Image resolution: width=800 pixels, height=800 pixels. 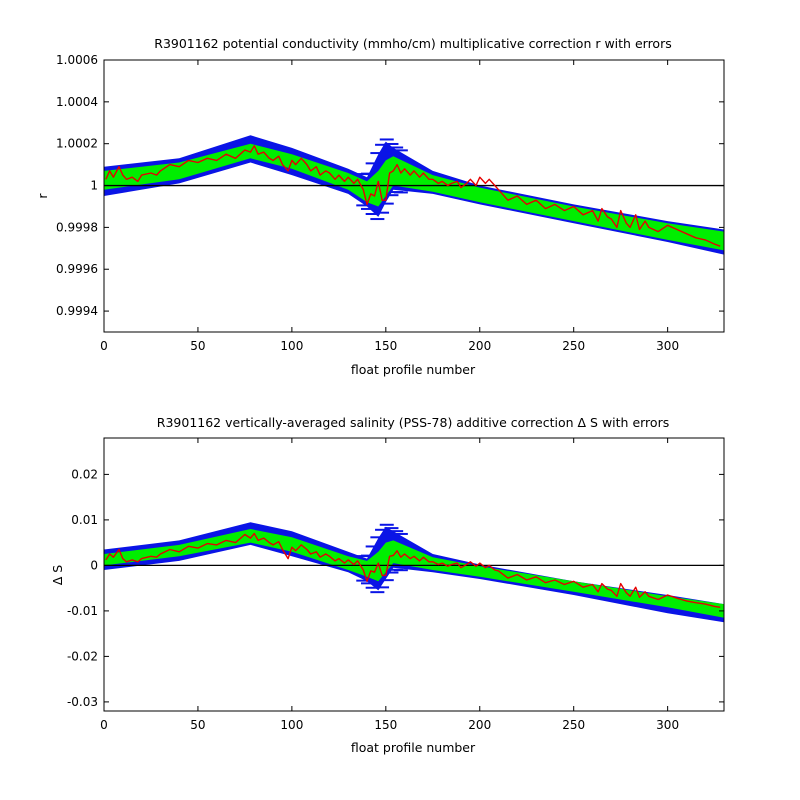 I want to click on y-tick-label: 1.0004, so click(x=77, y=102).